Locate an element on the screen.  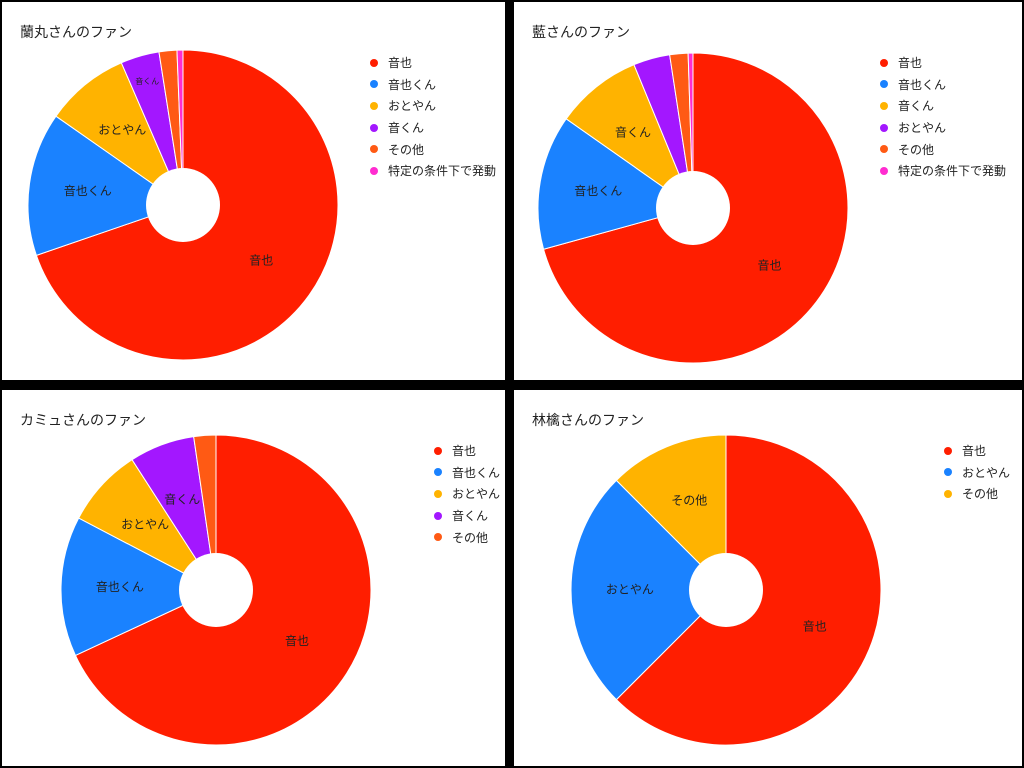
chart-legend: 音也おとやんその他 is located at coordinates (977, 472).